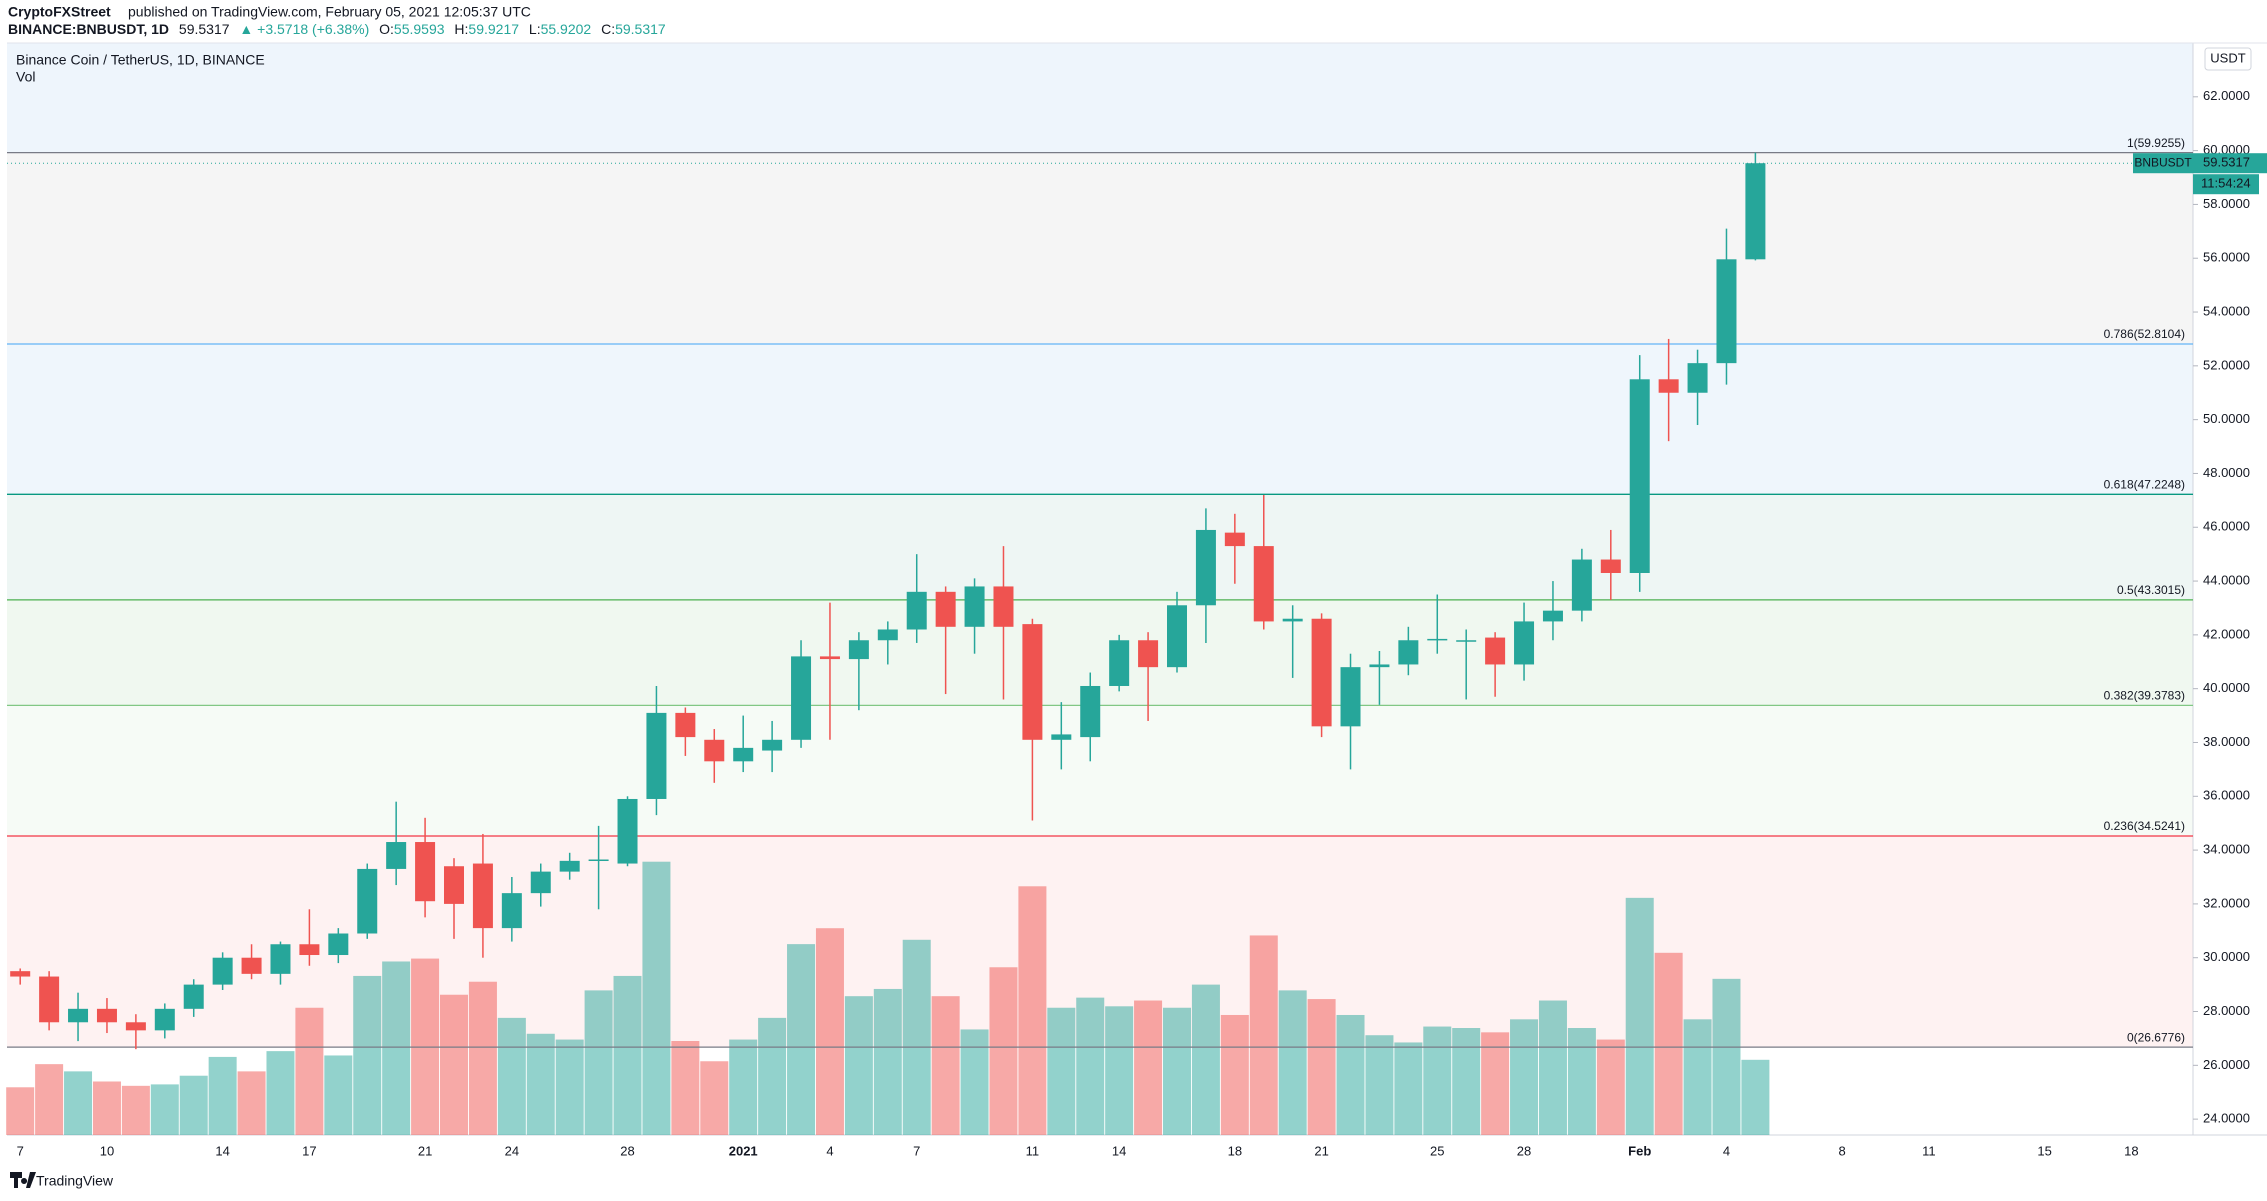 The height and width of the screenshot is (1201, 2267). I want to click on x-tick-label: 8, so click(1842, 1150).